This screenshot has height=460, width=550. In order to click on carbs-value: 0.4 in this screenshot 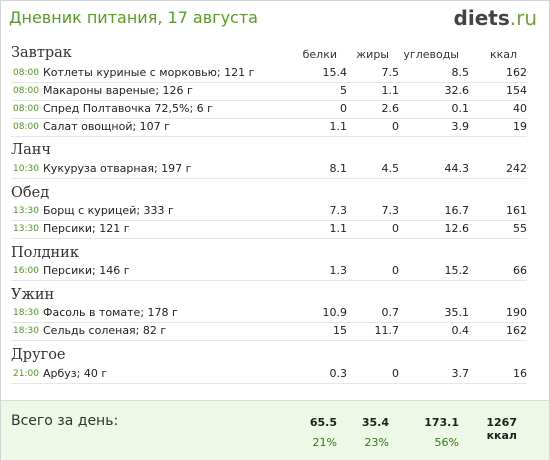, I will do `click(460, 330)`.